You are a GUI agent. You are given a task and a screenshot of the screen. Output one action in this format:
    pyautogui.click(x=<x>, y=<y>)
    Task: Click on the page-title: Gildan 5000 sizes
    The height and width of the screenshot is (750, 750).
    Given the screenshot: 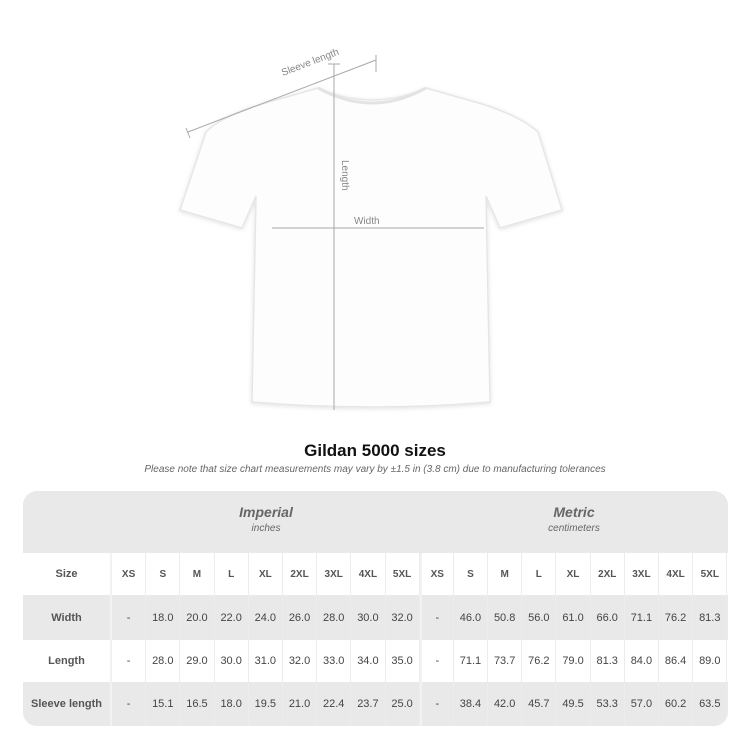 What is the action you would take?
    pyautogui.click(x=375, y=450)
    